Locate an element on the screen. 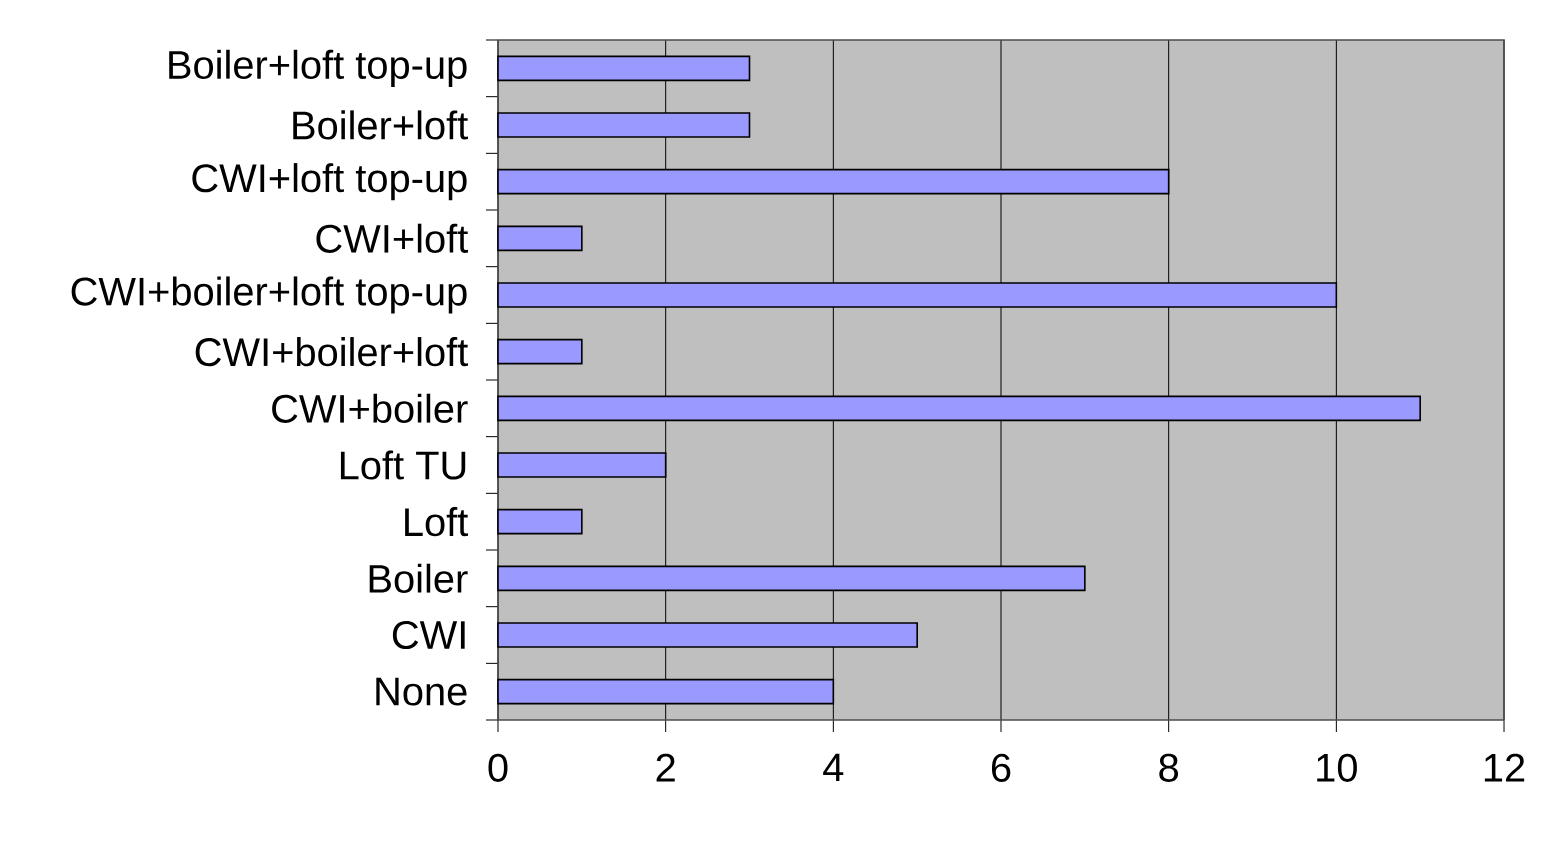 The image size is (1542, 848). x-tick-label: 6 is located at coordinates (1001, 767).